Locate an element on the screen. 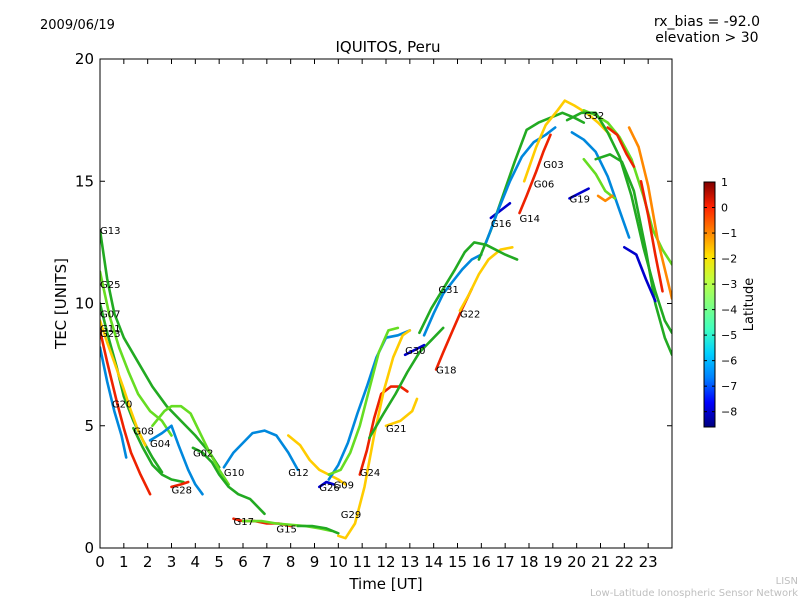  colorbar-tick-label: 0 is located at coordinates (724, 208).